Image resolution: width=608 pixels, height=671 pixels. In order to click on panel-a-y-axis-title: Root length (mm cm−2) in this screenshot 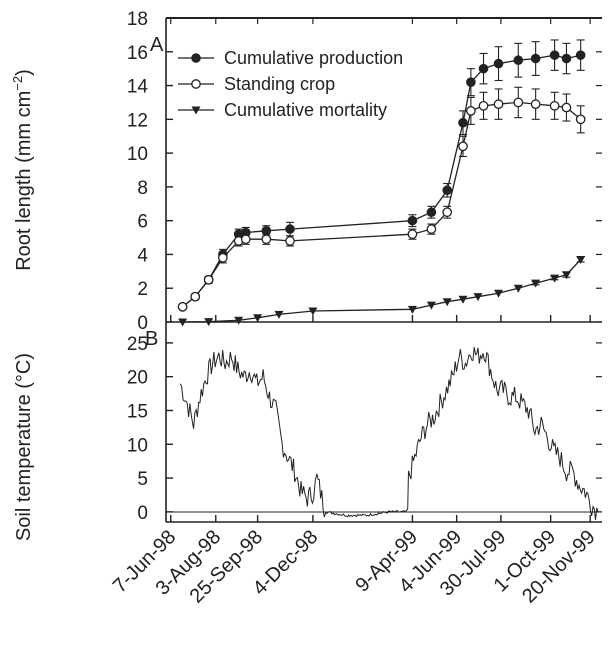, I will do `click(22, 170)`.